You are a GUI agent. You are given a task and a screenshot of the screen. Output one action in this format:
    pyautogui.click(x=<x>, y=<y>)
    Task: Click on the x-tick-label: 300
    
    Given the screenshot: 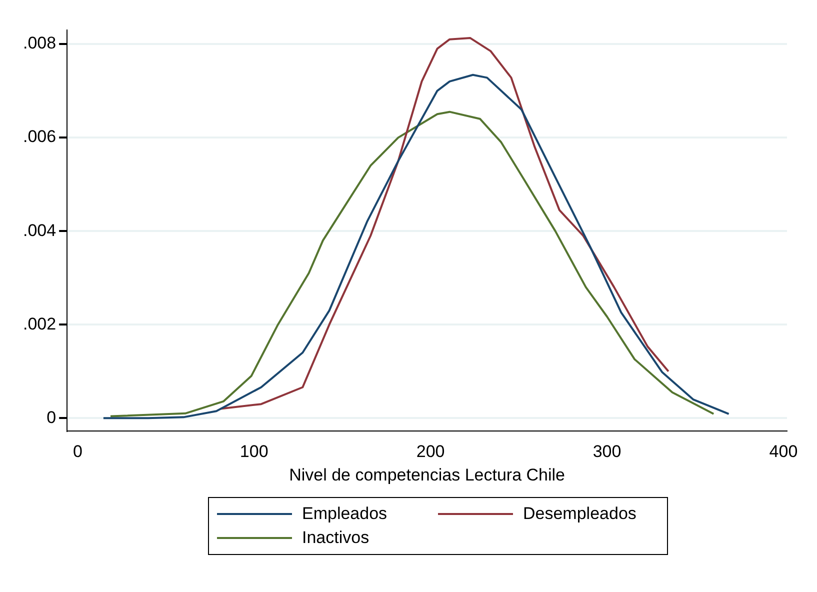 What is the action you would take?
    pyautogui.click(x=607, y=452)
    